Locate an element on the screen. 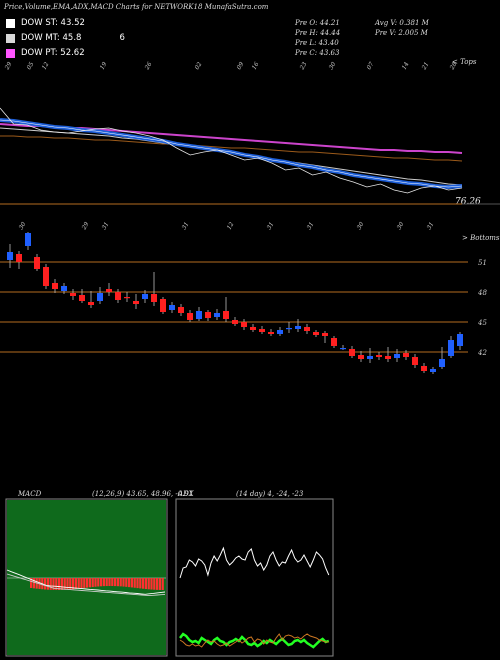 This screenshot has height=660, width=500. stat-close: Pre C: 43.63 is located at coordinates (317, 53).